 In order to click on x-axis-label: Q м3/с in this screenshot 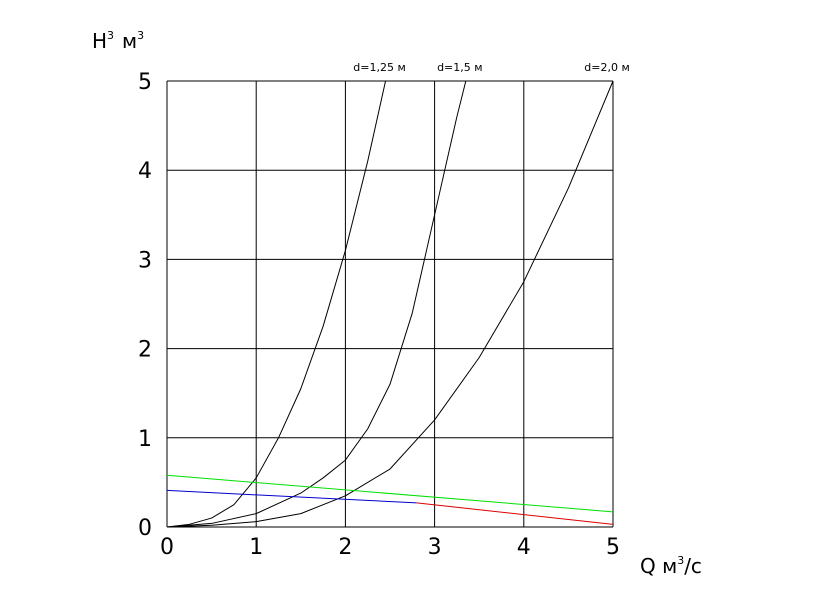, I will do `click(671, 566)`.